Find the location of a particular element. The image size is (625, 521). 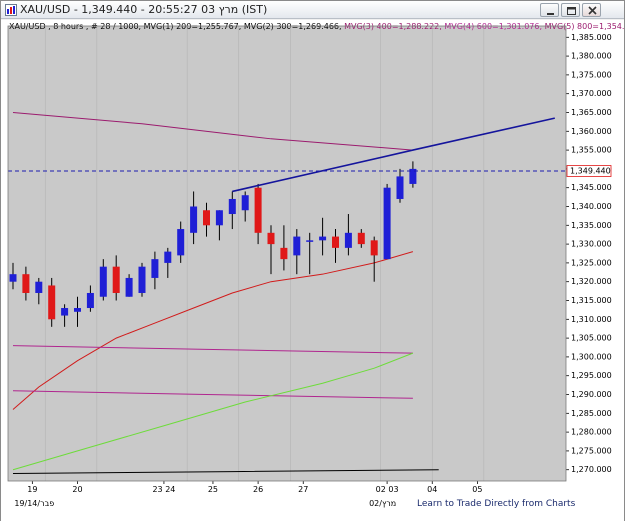

y-tick-label: 1,355.000 is located at coordinates (591, 150).